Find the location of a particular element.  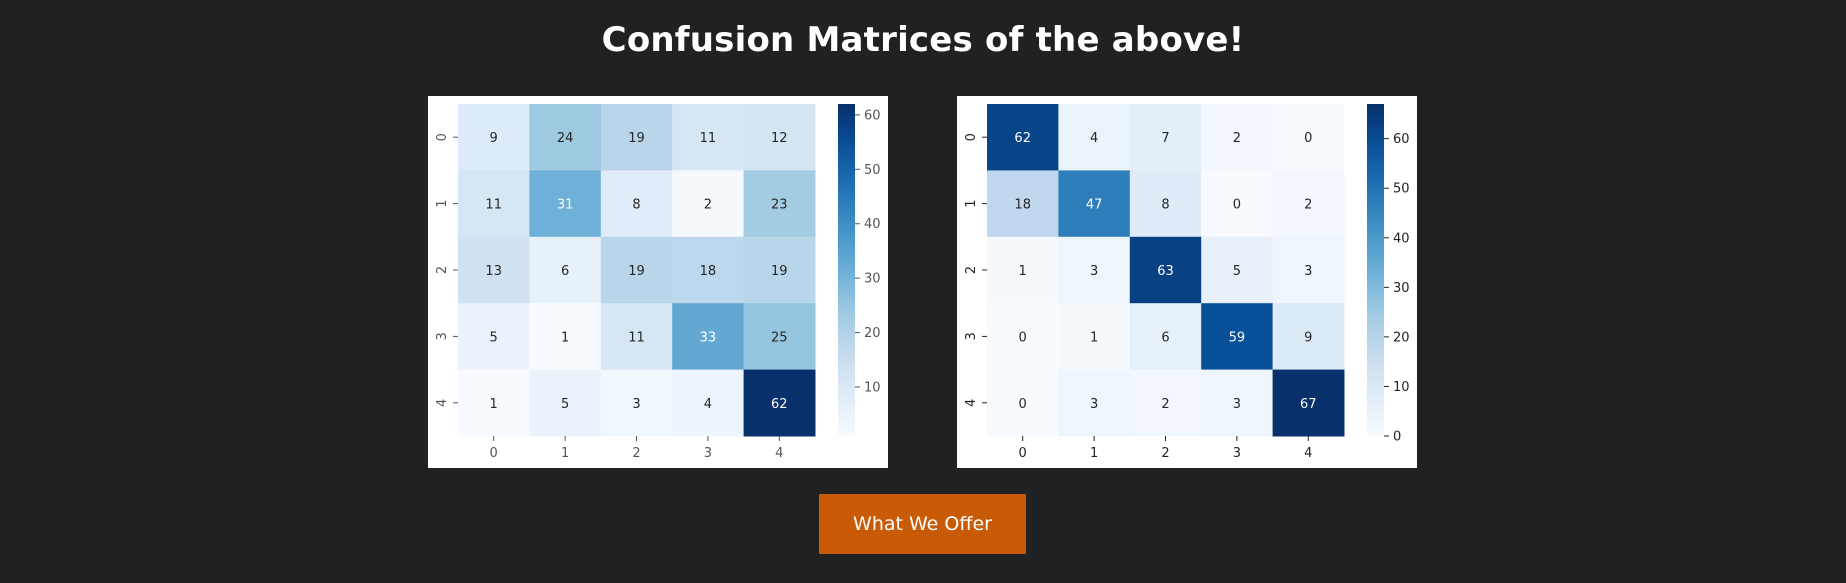

cell-value: 31 is located at coordinates (565, 205).